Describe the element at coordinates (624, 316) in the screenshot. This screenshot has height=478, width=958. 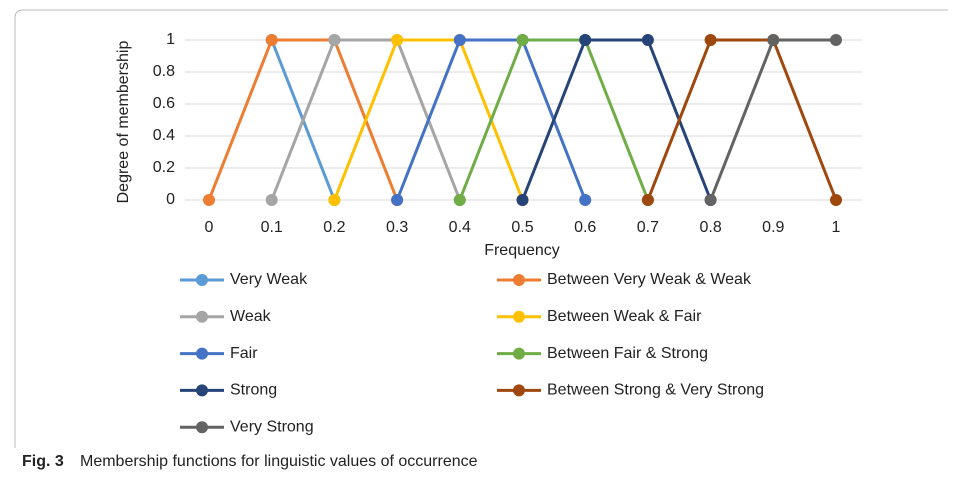
I see `legend-label: Between Weak & Fair` at that location.